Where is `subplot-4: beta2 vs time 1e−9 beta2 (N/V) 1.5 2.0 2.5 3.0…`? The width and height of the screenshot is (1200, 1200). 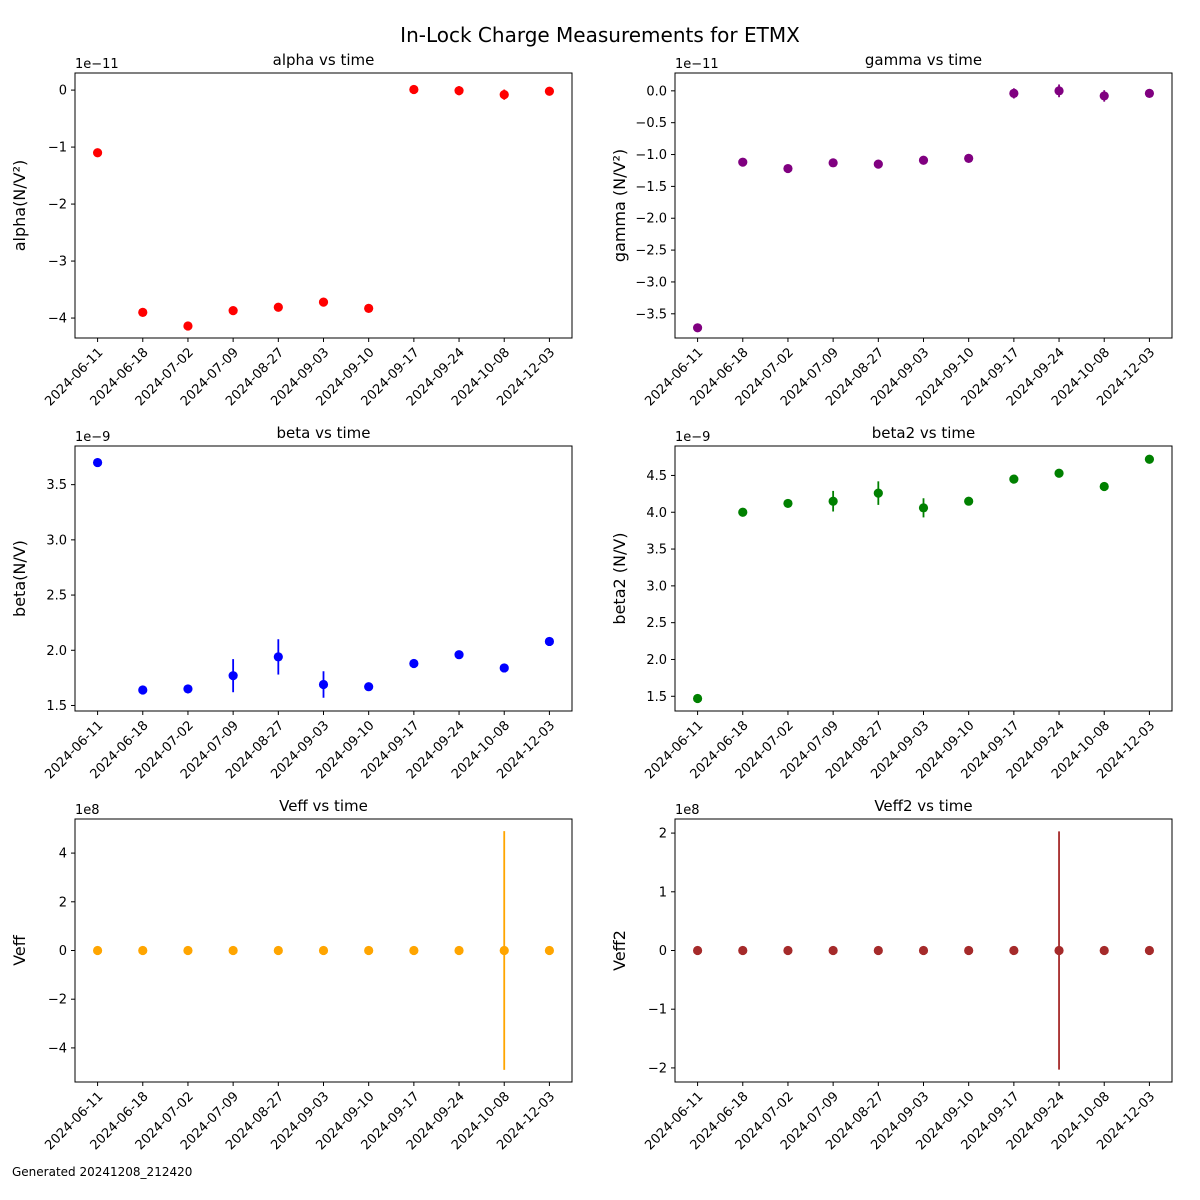
subplot-4: beta2 vs time 1e−9 beta2 (N/V) 1.5 2.0 2.5 3.0… is located at coordinates (891, 603).